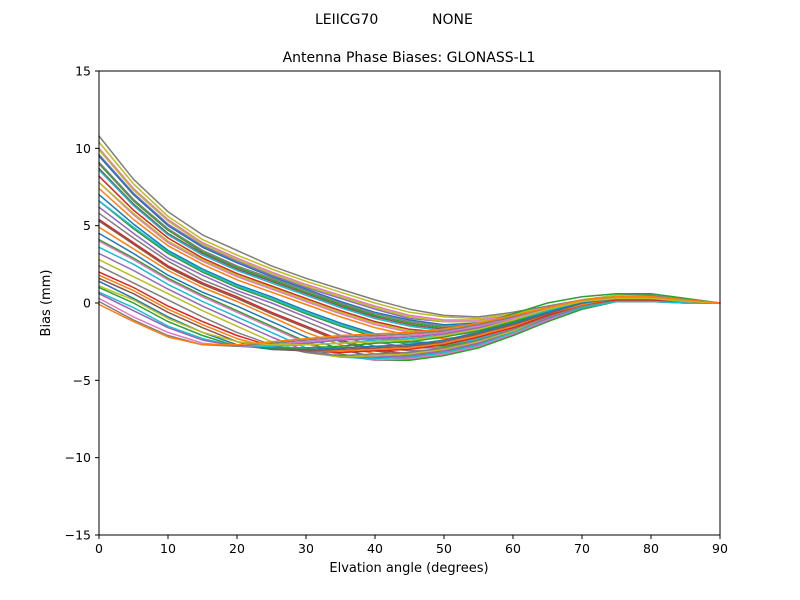 The image size is (800, 600). What do you see at coordinates (306, 548) in the screenshot?
I see `x-tick-label: 30` at bounding box center [306, 548].